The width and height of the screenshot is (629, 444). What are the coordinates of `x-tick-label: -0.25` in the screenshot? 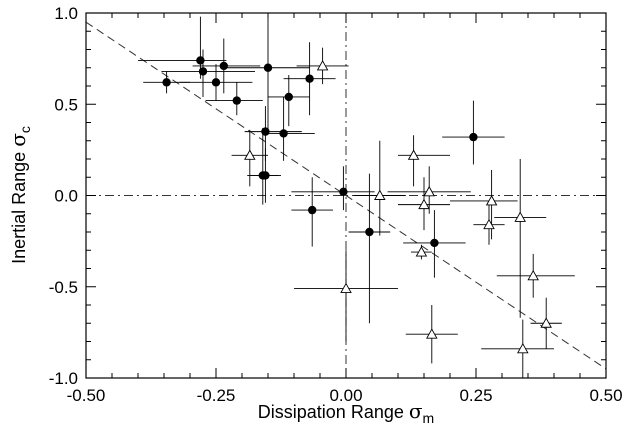 It's located at (216, 395).